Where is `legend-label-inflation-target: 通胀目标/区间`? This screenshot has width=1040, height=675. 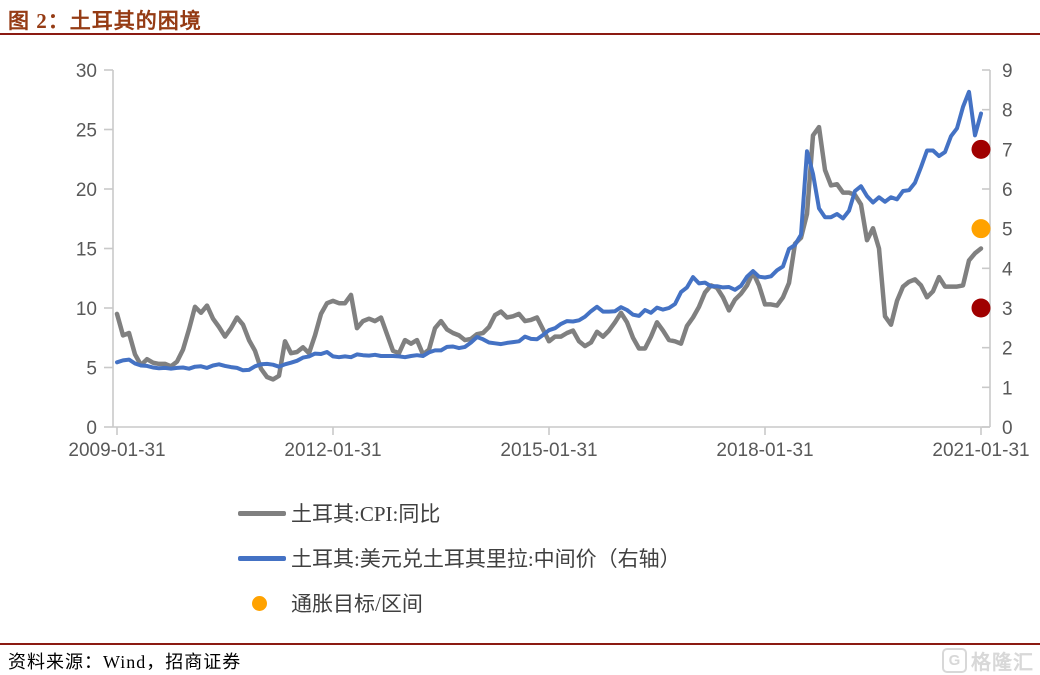
legend-label-inflation-target: 通胀目标/区间 is located at coordinates (357, 604).